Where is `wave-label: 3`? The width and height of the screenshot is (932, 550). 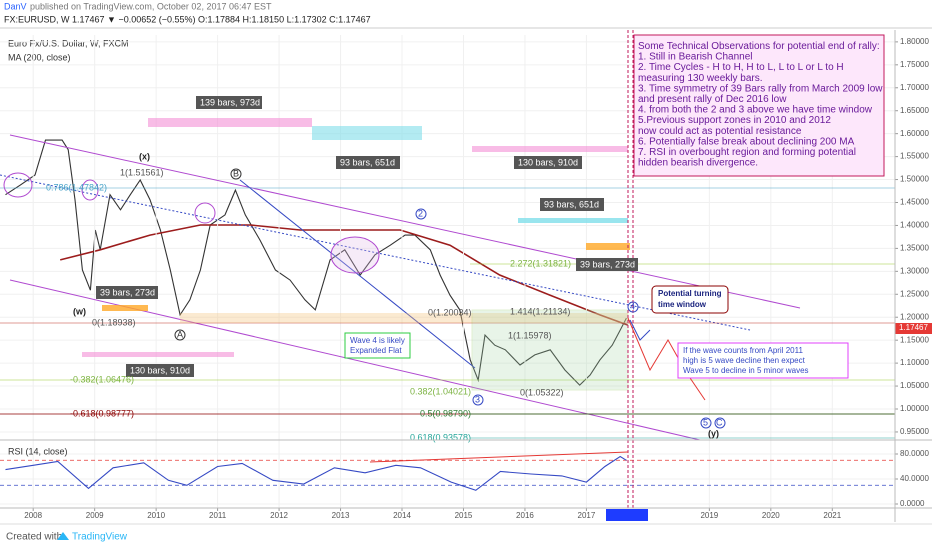 wave-label: 3 is located at coordinates (477, 399).